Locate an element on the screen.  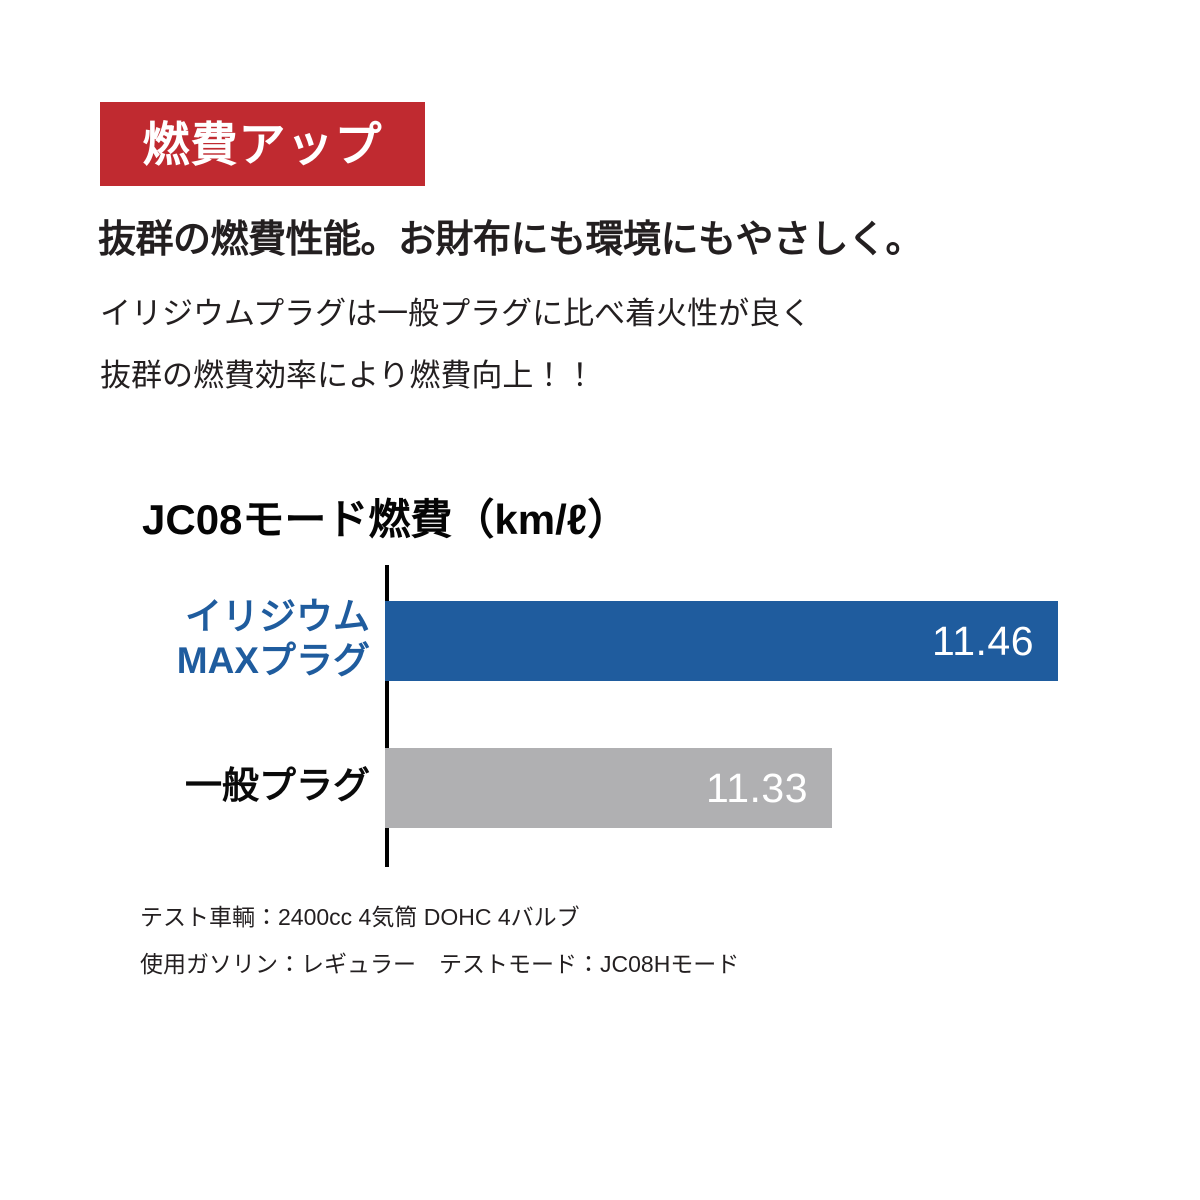
bar-category-label-normal: 一般プラグ is located at coordinates (245, 786).